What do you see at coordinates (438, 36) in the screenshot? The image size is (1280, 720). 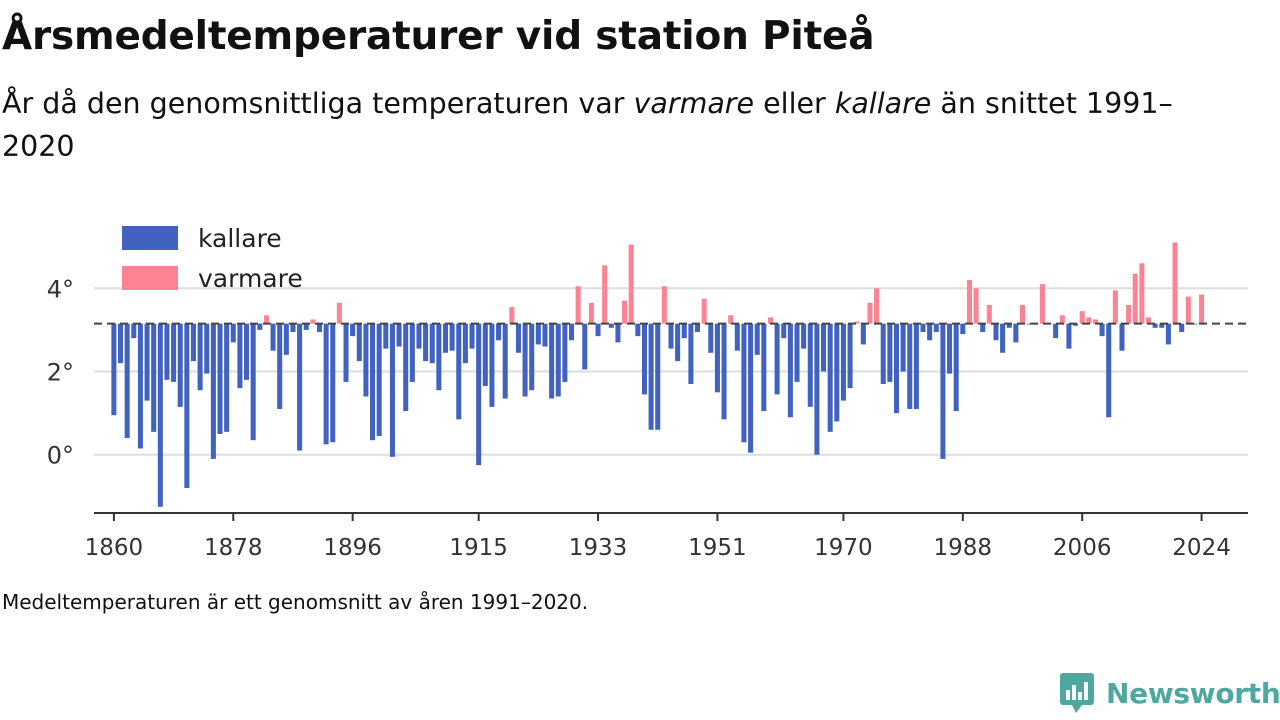 I see `chart-title: Årsmedeltemperaturer vid station Piteå` at bounding box center [438, 36].